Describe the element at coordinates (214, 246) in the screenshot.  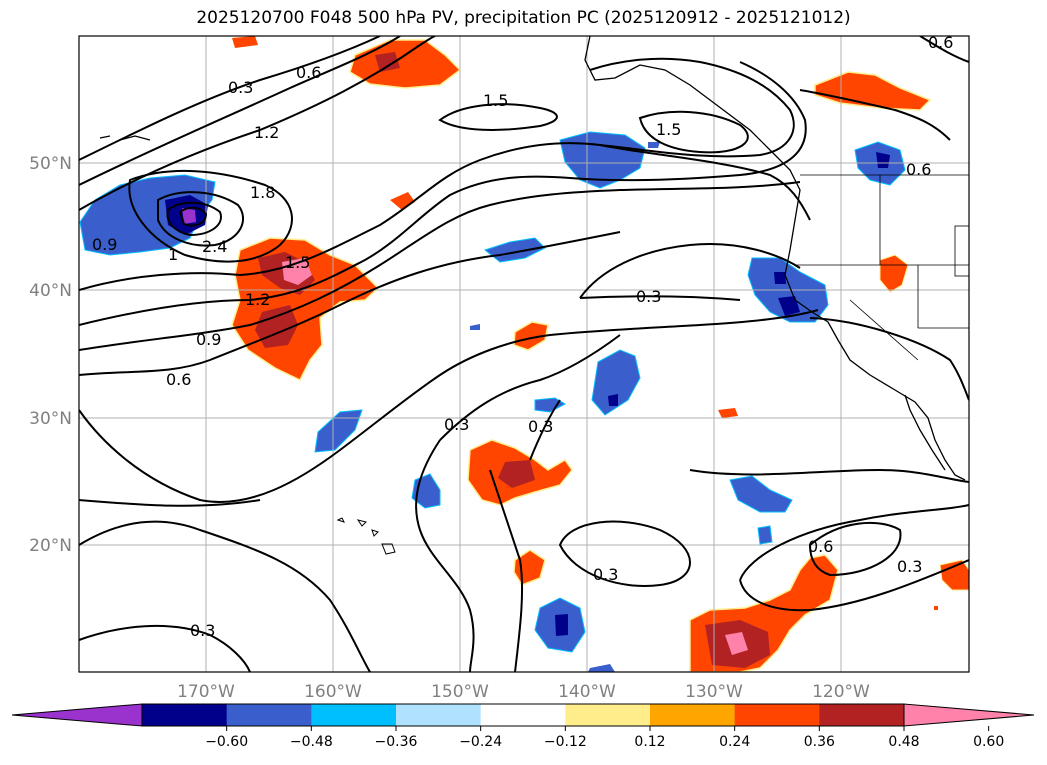
I see `pv-contour-label: 2.4` at that location.